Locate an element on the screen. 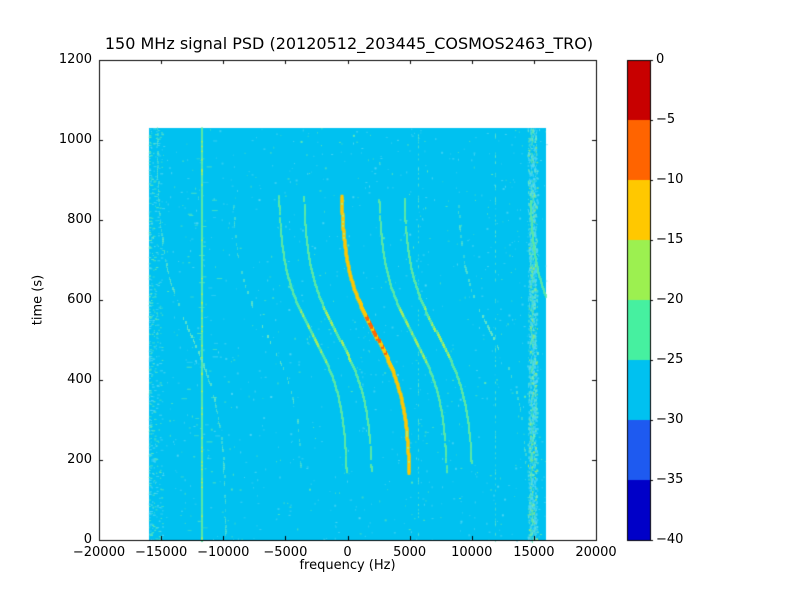 This screenshot has width=800, height=600. y-tick-label: 1200 is located at coordinates (75, 59).